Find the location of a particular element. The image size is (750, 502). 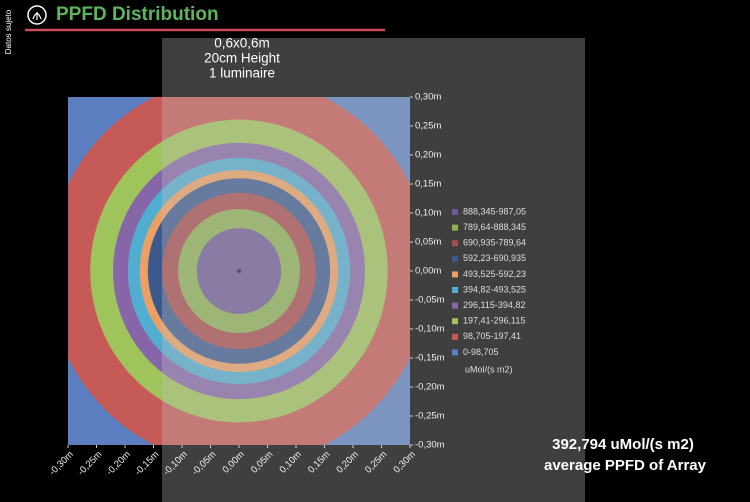

x-tick-label: -0,25m is located at coordinates (90, 463).